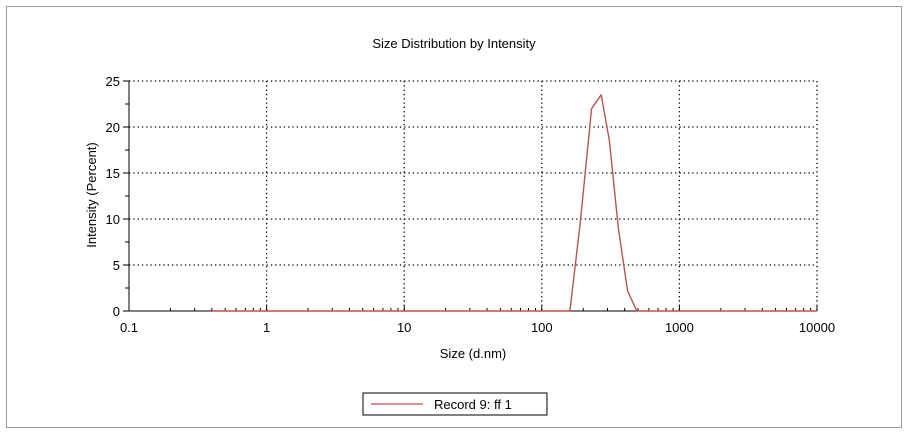  Describe the element at coordinates (454, 43) in the screenshot. I see `chart-title: Size Distribution by Intensity` at that location.